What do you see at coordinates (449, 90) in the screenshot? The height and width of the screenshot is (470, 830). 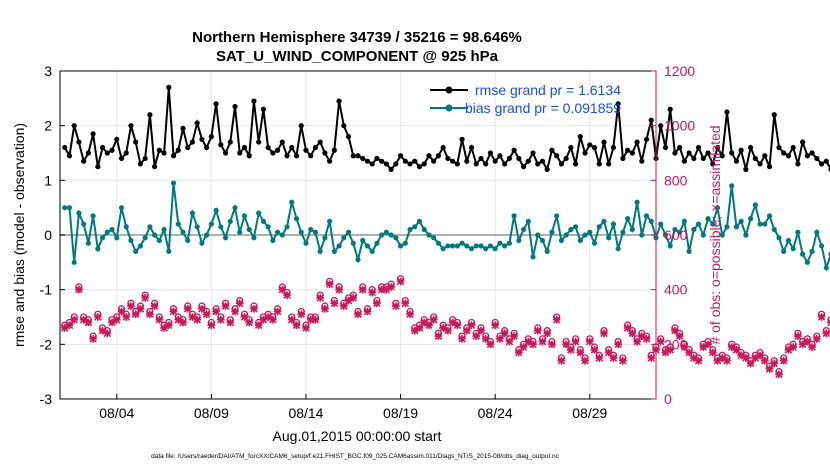 I see `legend-rmse-marker` at bounding box center [449, 90].